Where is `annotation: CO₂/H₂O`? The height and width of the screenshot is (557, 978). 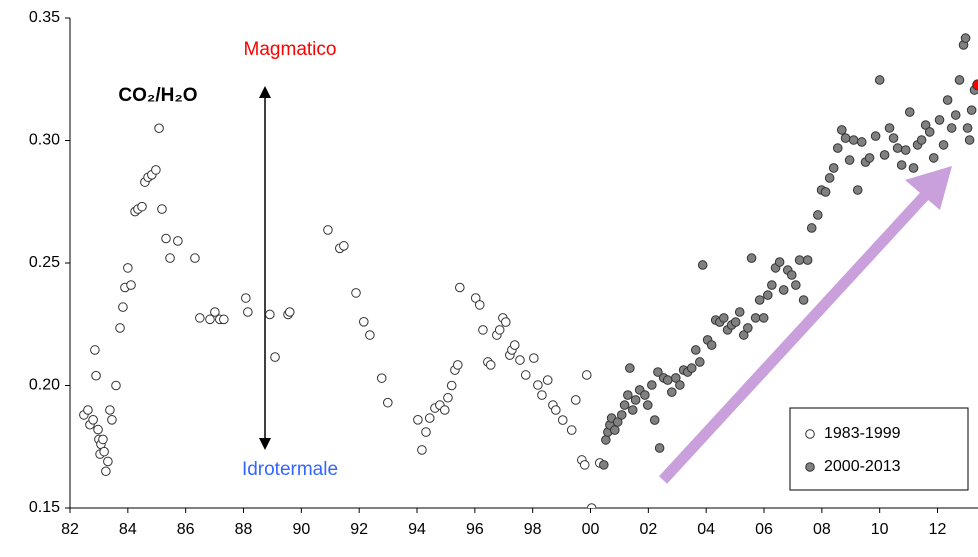
annotation: CO₂/H₂O is located at coordinates (157, 95).